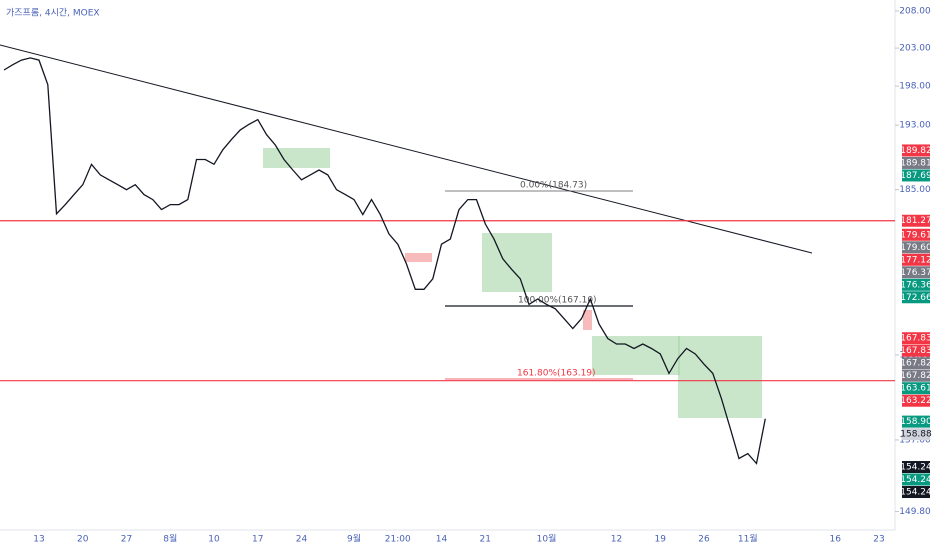  I want to click on chart-title: 가즈프롬, 4시간, MOEX, so click(53, 13).